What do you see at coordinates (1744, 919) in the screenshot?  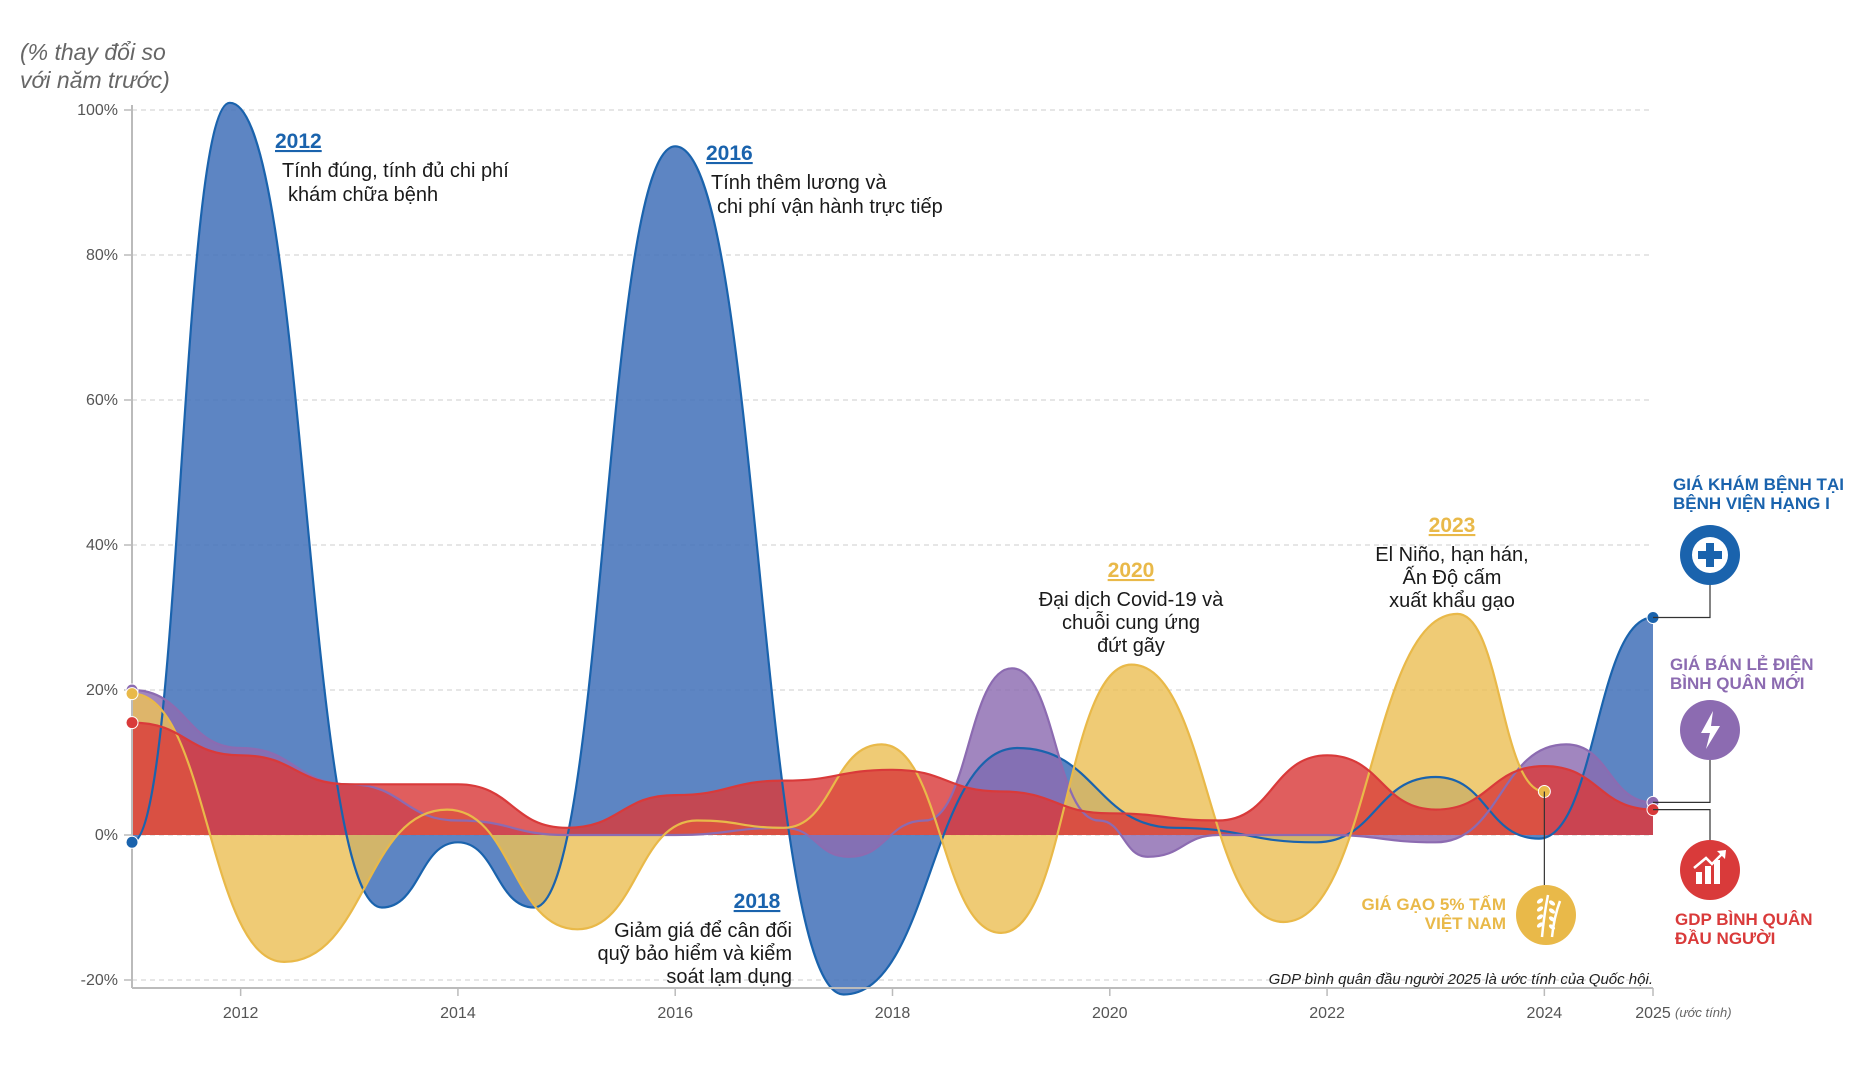 I see `legend-label: GDP BÌNH QUÂN` at bounding box center [1744, 919].